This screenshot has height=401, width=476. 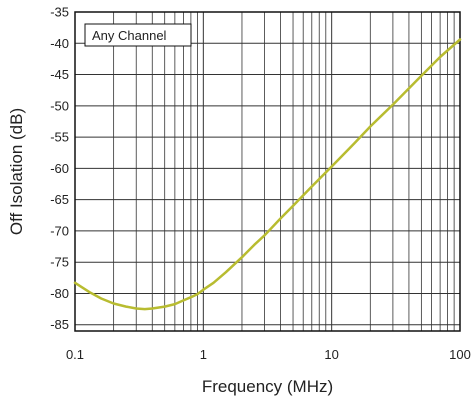 I want to click on annotation-frame, so click(x=138, y=35).